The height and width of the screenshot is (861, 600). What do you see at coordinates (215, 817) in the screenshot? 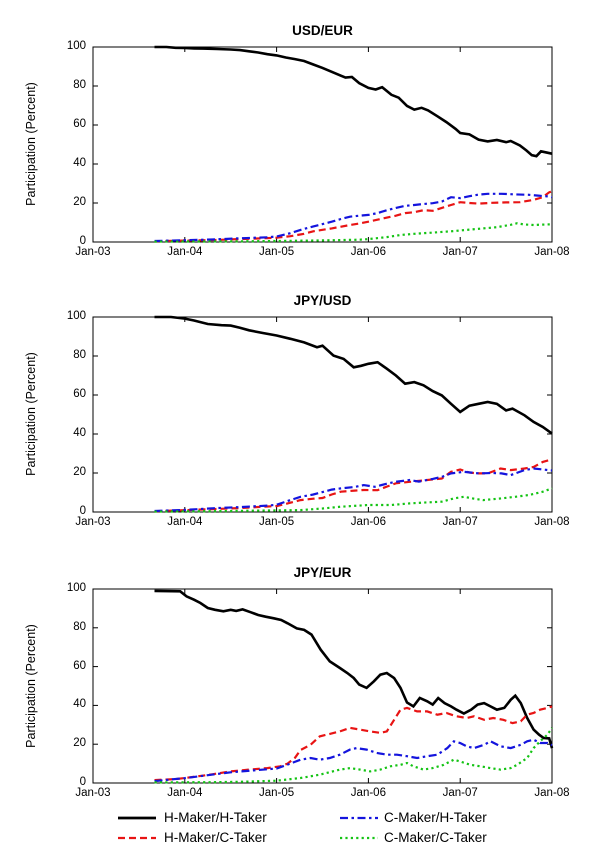
I see `legend-label-h-maker-h-taker: H-Maker/H-Taker` at bounding box center [215, 817].